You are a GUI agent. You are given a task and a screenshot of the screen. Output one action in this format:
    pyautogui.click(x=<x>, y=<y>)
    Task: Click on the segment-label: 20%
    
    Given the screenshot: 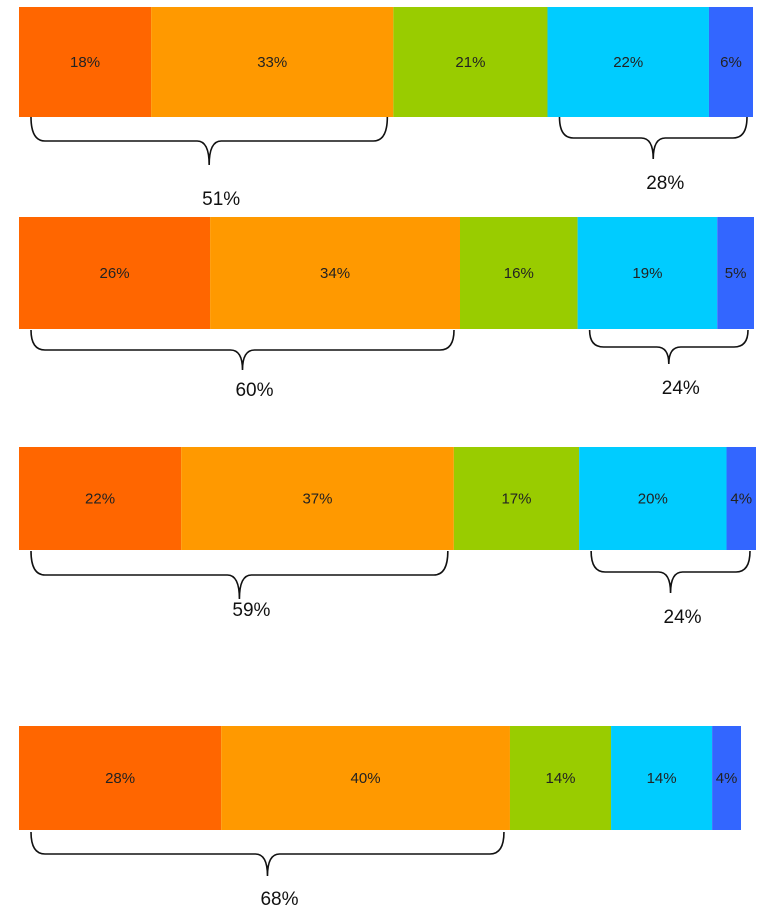 What is the action you would take?
    pyautogui.click(x=653, y=499)
    